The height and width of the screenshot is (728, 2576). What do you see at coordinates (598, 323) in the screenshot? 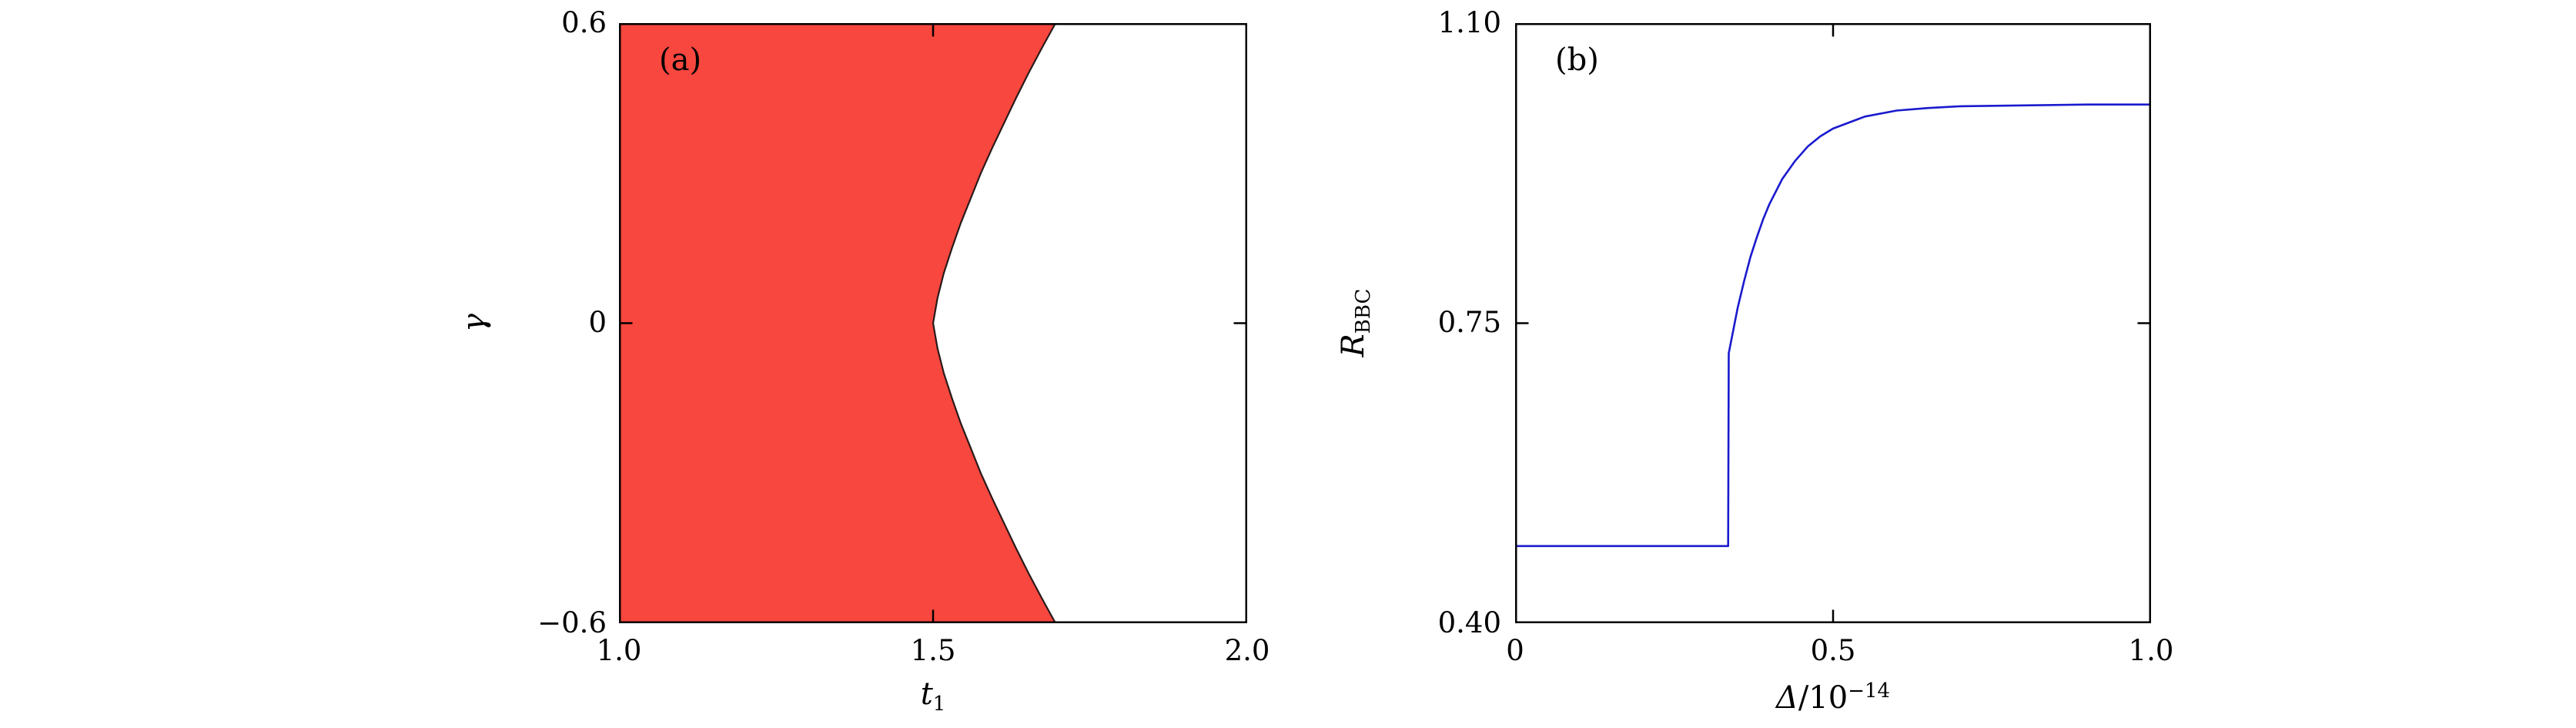
I see `panel-a-ytick-mid: 0` at bounding box center [598, 323].